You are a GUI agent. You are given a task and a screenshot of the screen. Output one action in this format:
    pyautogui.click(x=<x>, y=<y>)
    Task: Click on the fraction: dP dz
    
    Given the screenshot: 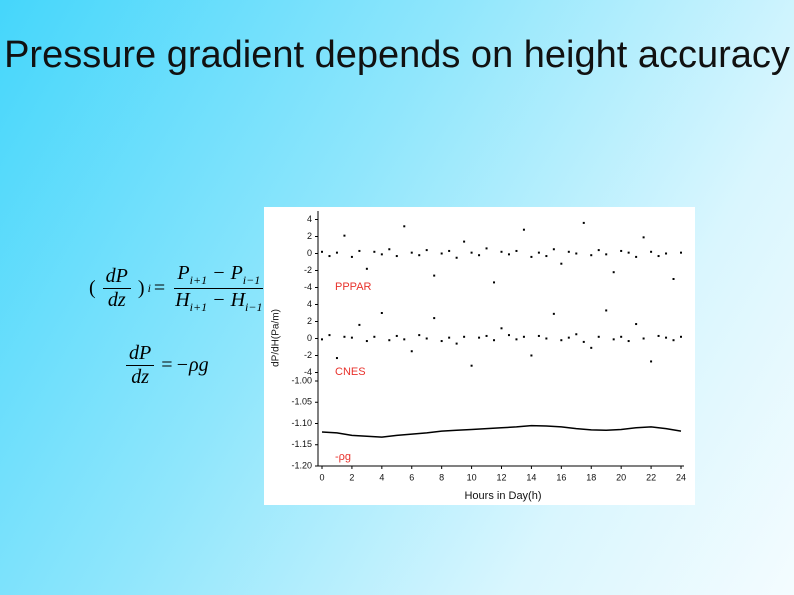 What is the action you would take?
    pyautogui.click(x=140, y=365)
    